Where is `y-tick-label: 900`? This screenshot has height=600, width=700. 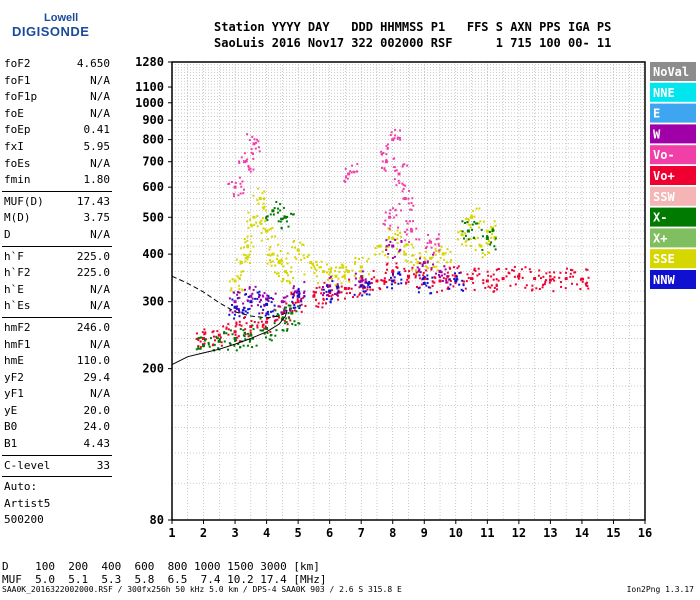
y-tick-label: 900 is located at coordinates (153, 120).